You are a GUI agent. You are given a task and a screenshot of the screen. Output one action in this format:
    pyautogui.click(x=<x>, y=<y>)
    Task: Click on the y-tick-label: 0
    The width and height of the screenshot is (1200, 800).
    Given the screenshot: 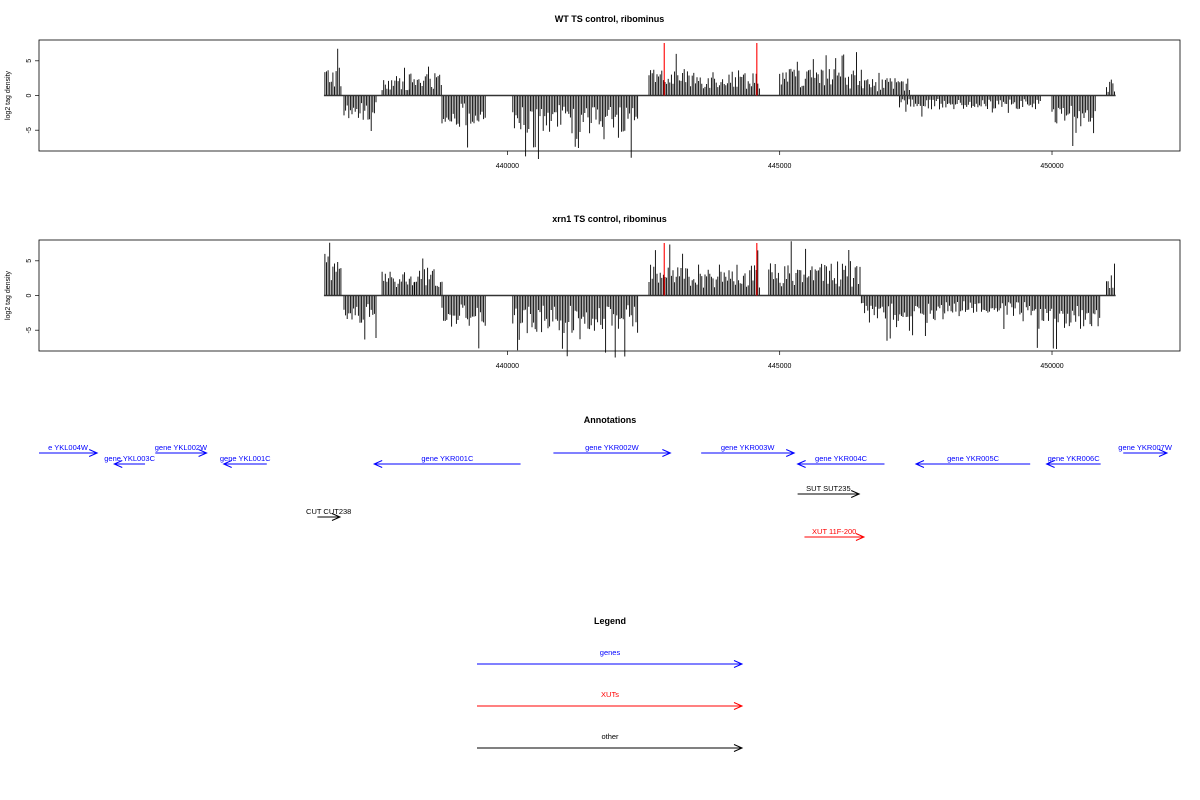 What is the action you would take?
    pyautogui.click(x=29, y=295)
    